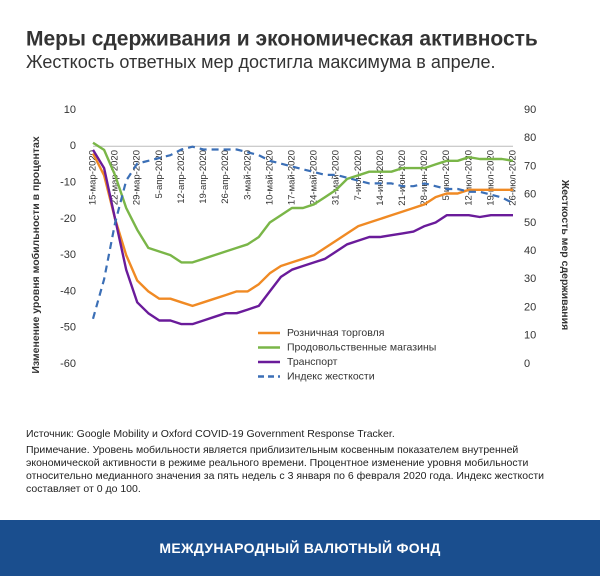 This screenshot has width=600, height=576. I want to click on y-tick-label: -50, so click(68, 328).